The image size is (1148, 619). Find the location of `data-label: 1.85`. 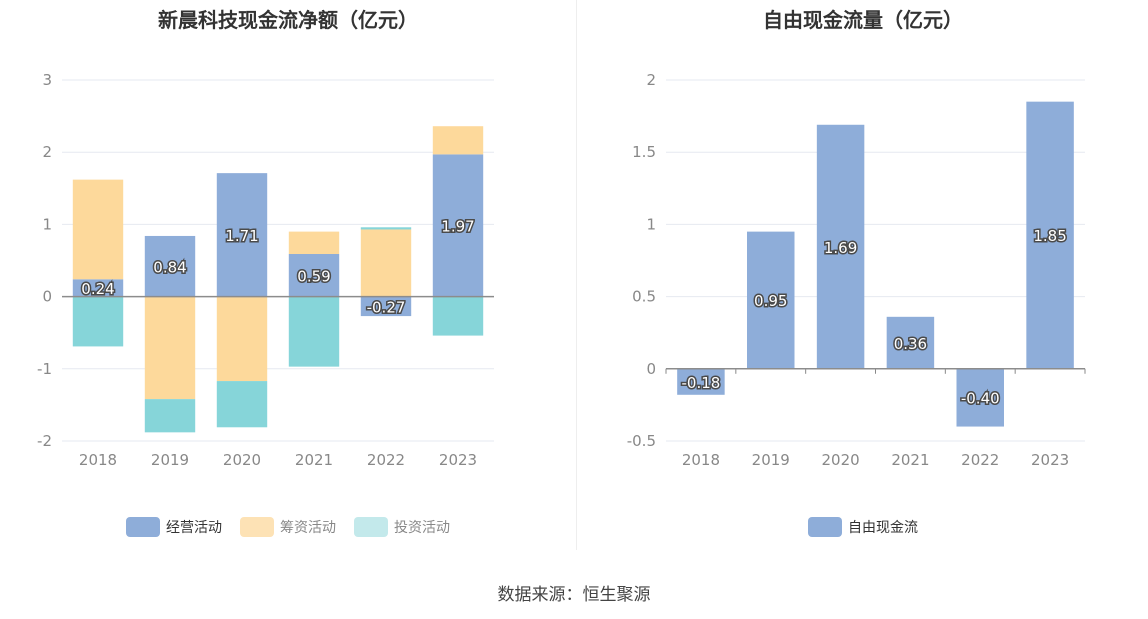

data-label: 1.85 is located at coordinates (1049, 236).